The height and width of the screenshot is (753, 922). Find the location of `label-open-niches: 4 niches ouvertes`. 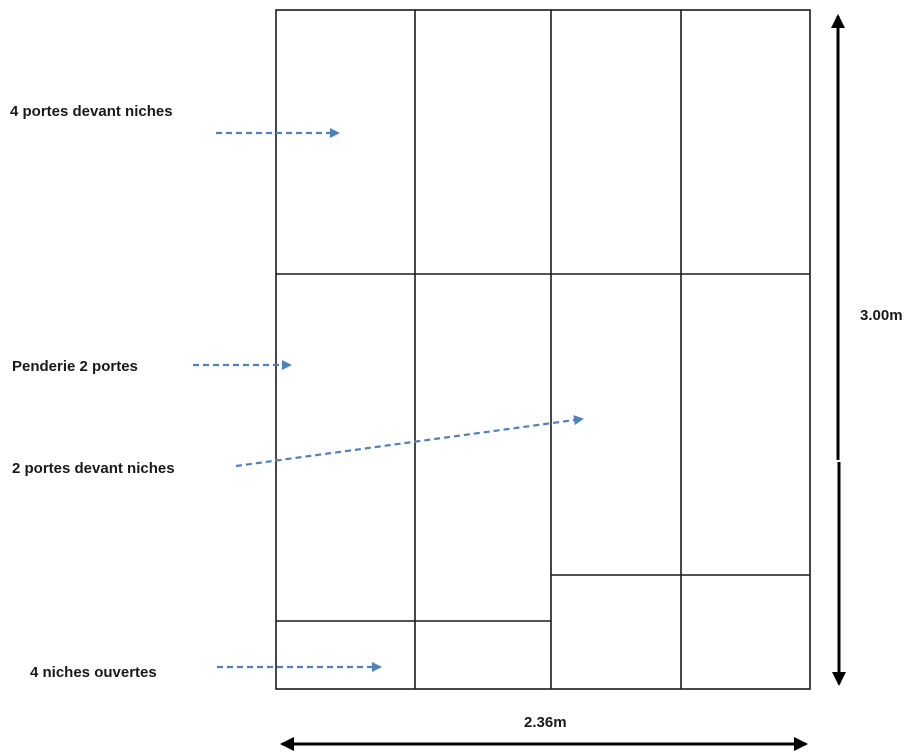

label-open-niches: 4 niches ouvertes is located at coordinates (93, 672).